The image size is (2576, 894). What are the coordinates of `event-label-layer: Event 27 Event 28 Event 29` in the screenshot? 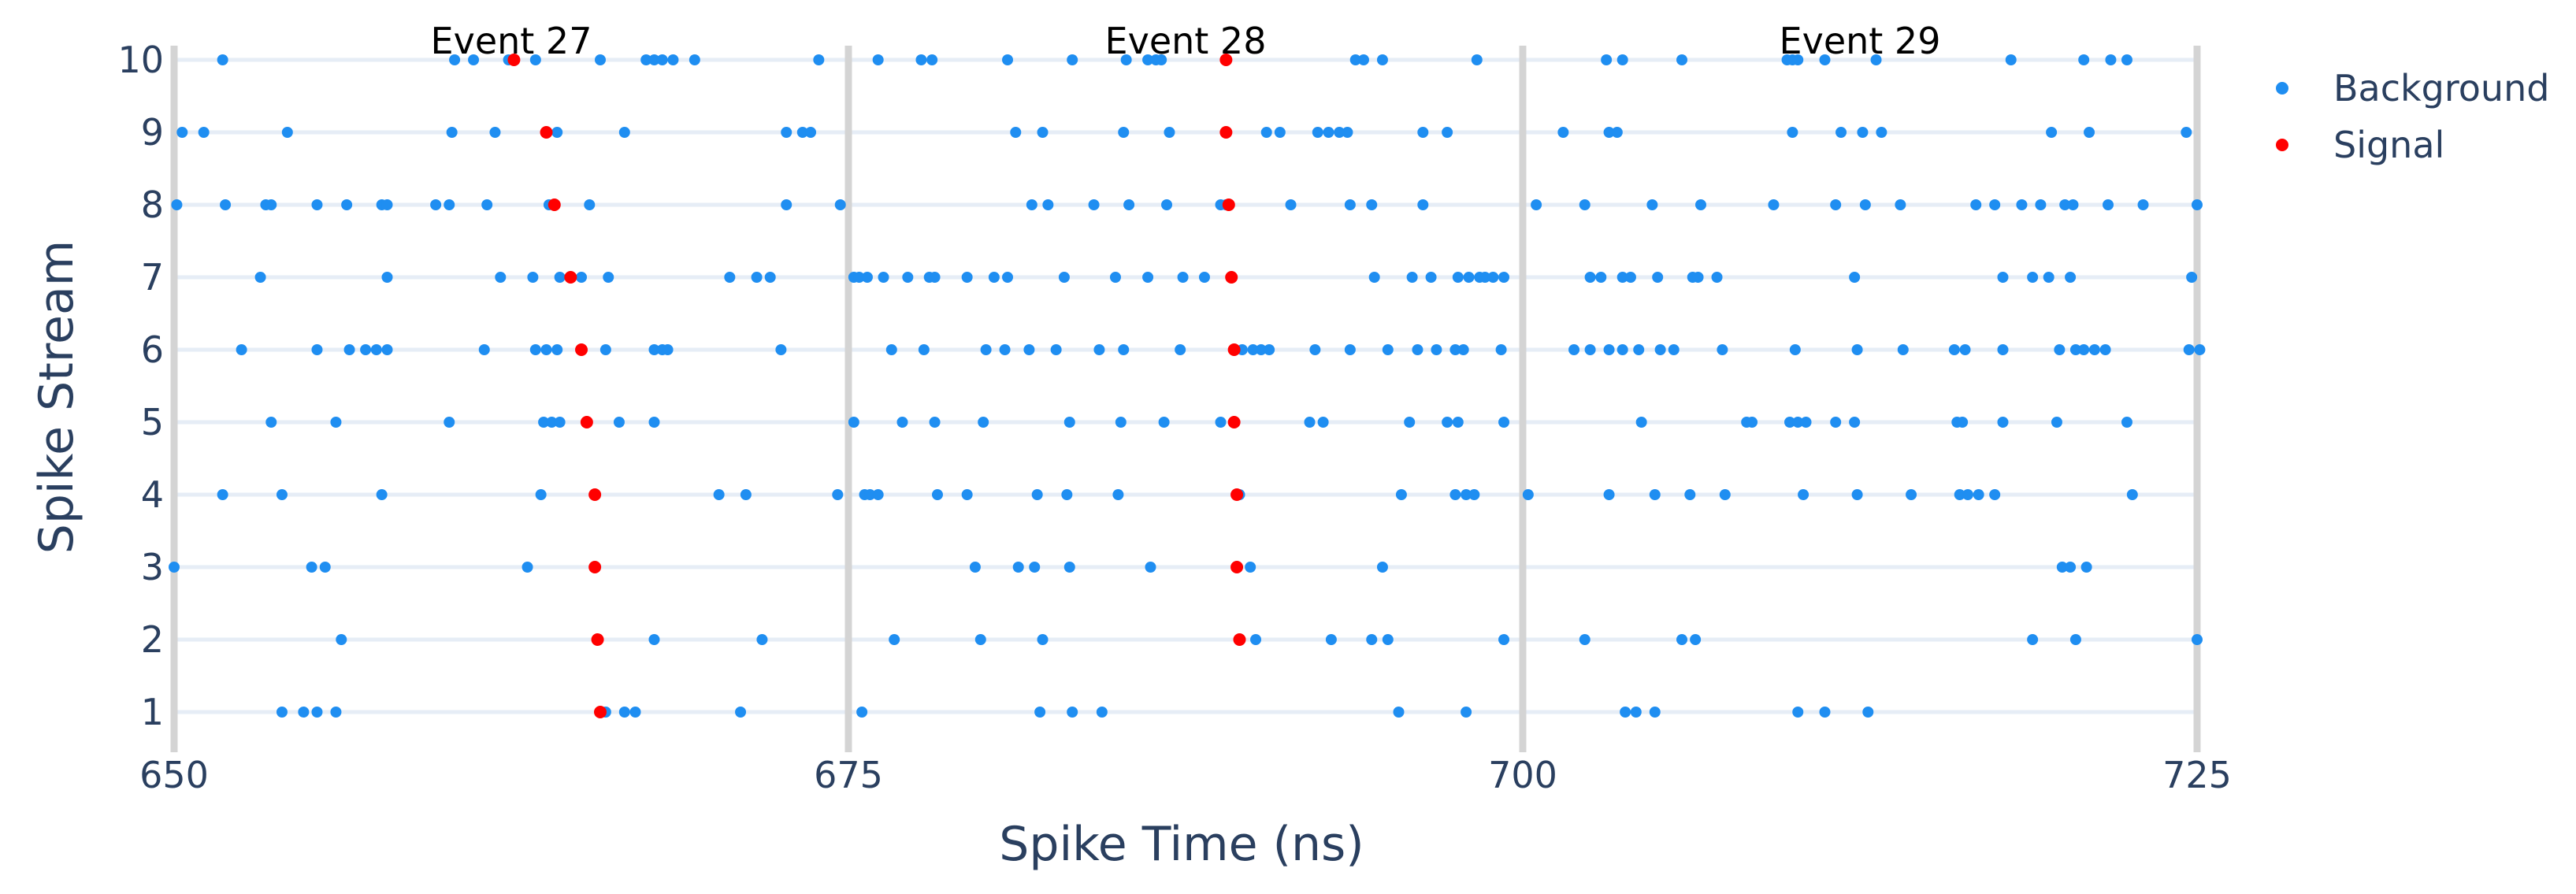 It's located at (1186, 41).